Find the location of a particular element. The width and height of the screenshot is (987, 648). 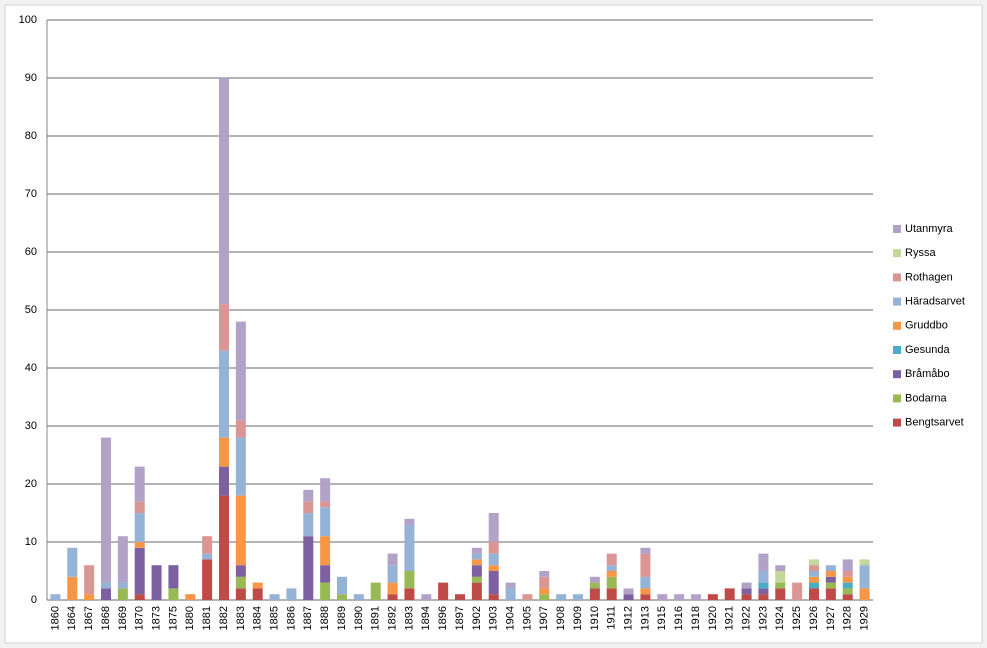

x-tick-label: 1885 is located at coordinates (274, 618).